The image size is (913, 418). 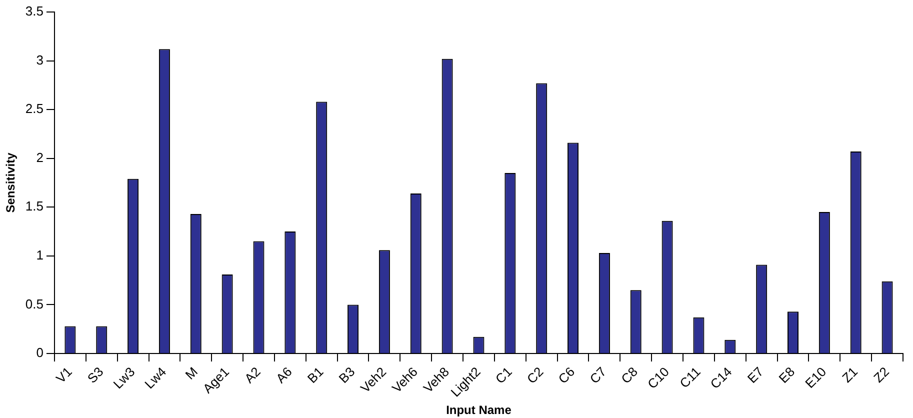 I want to click on y-tick-label: 2.5, so click(x=34, y=108).